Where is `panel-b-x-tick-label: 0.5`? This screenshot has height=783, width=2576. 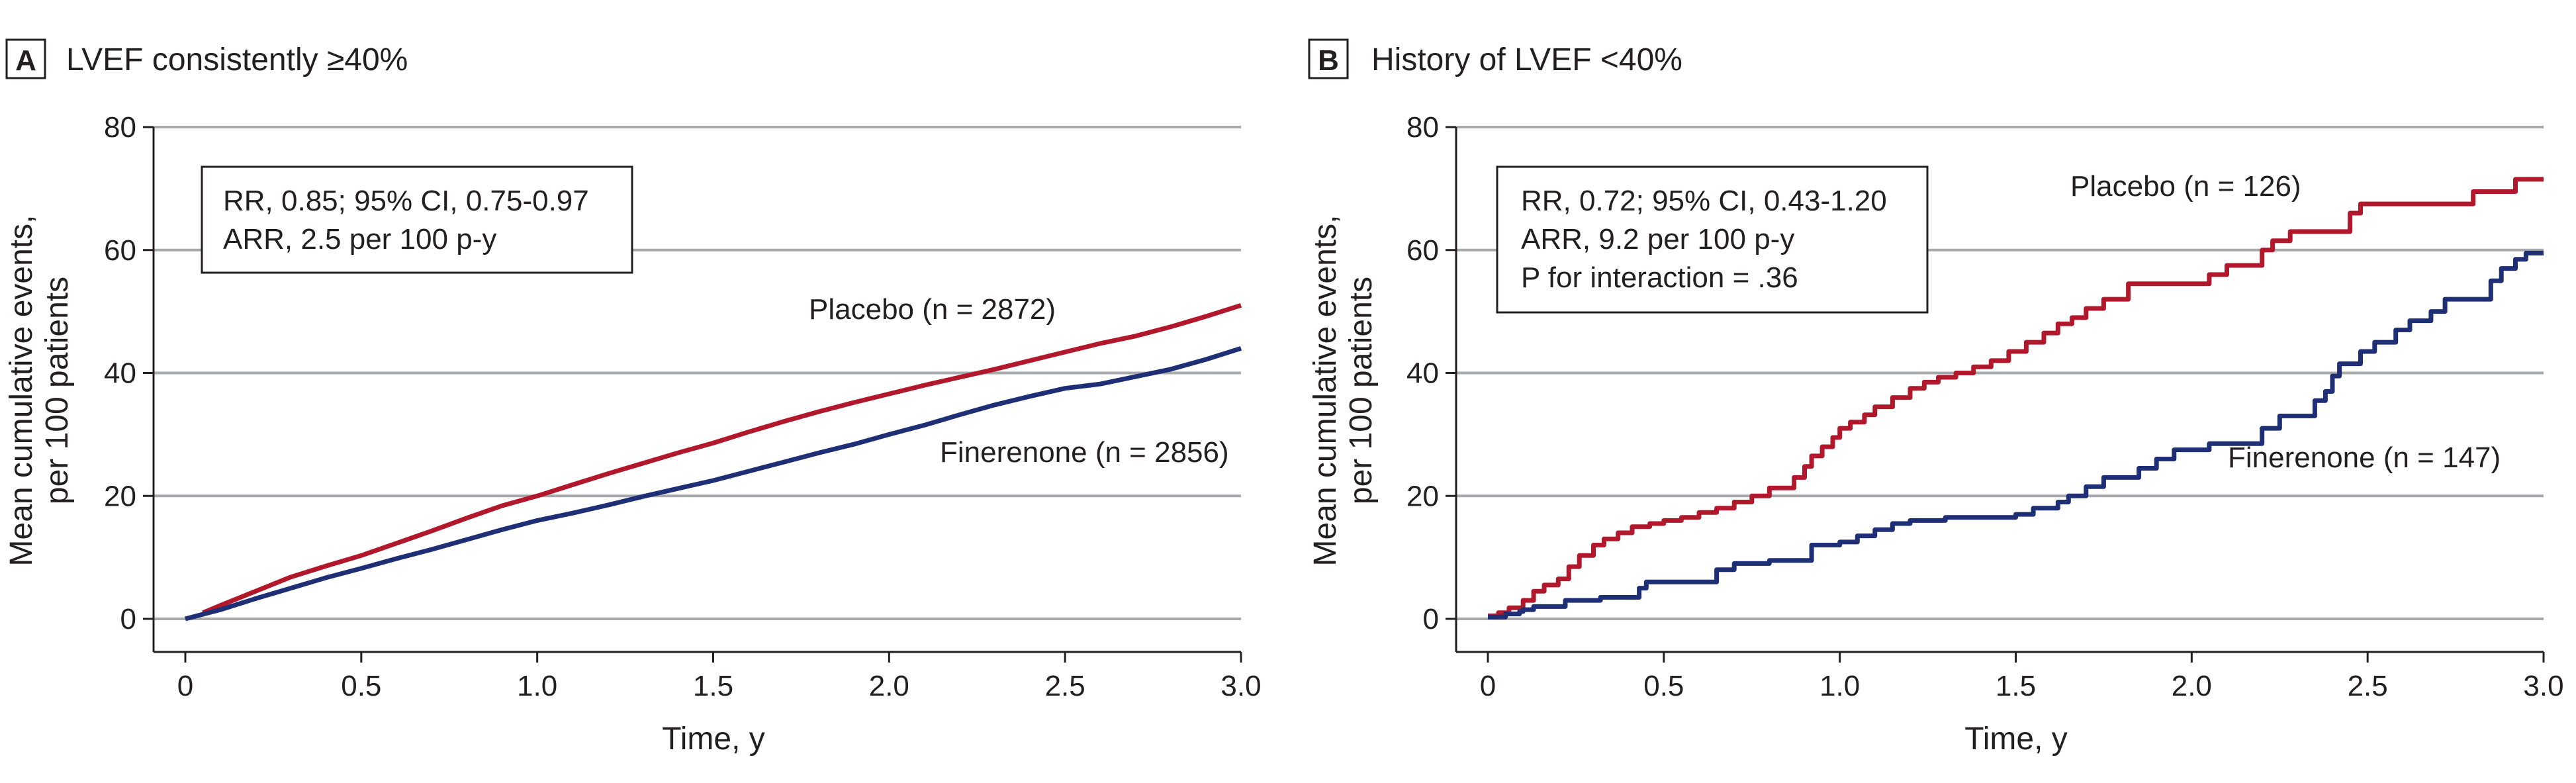
panel-b-x-tick-label: 0.5 is located at coordinates (1663, 686).